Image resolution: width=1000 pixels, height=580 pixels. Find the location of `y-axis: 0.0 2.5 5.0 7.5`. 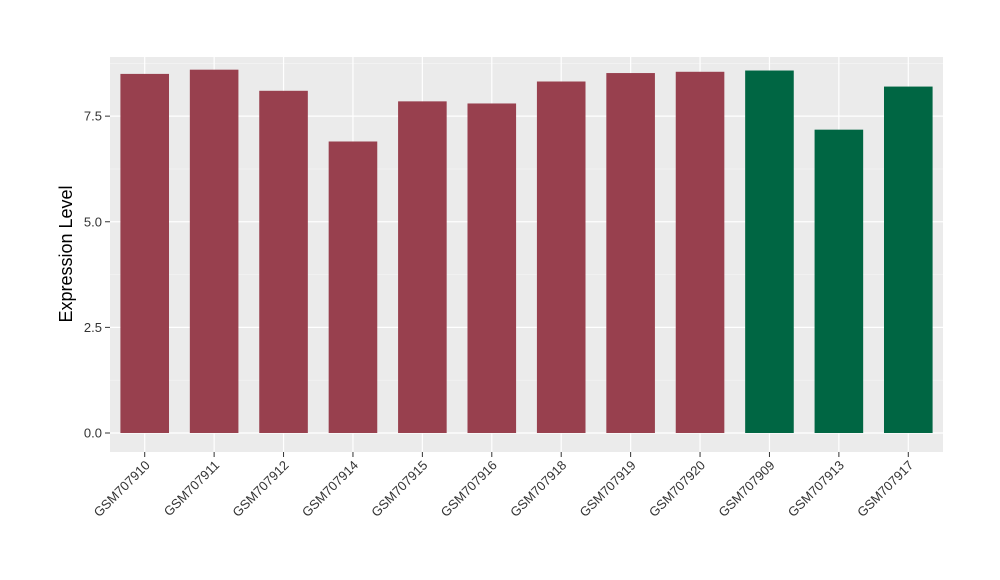

y-axis: 0.0 2.5 5.0 7.5 is located at coordinates (97, 274).